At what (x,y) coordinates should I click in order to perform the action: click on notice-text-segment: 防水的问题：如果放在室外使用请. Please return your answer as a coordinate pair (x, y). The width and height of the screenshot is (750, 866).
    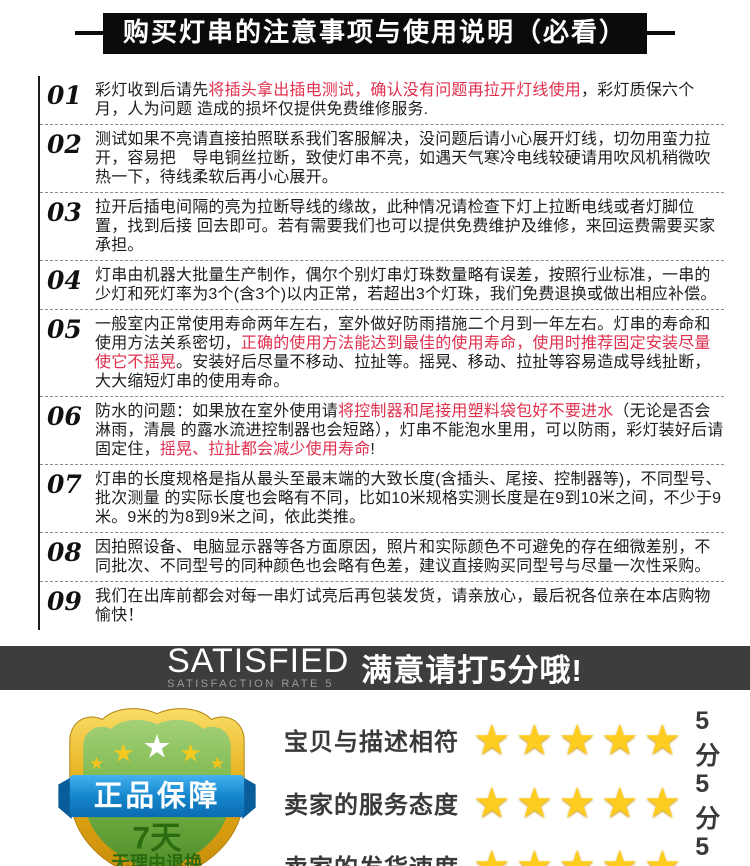
    Looking at the image, I should click on (217, 411).